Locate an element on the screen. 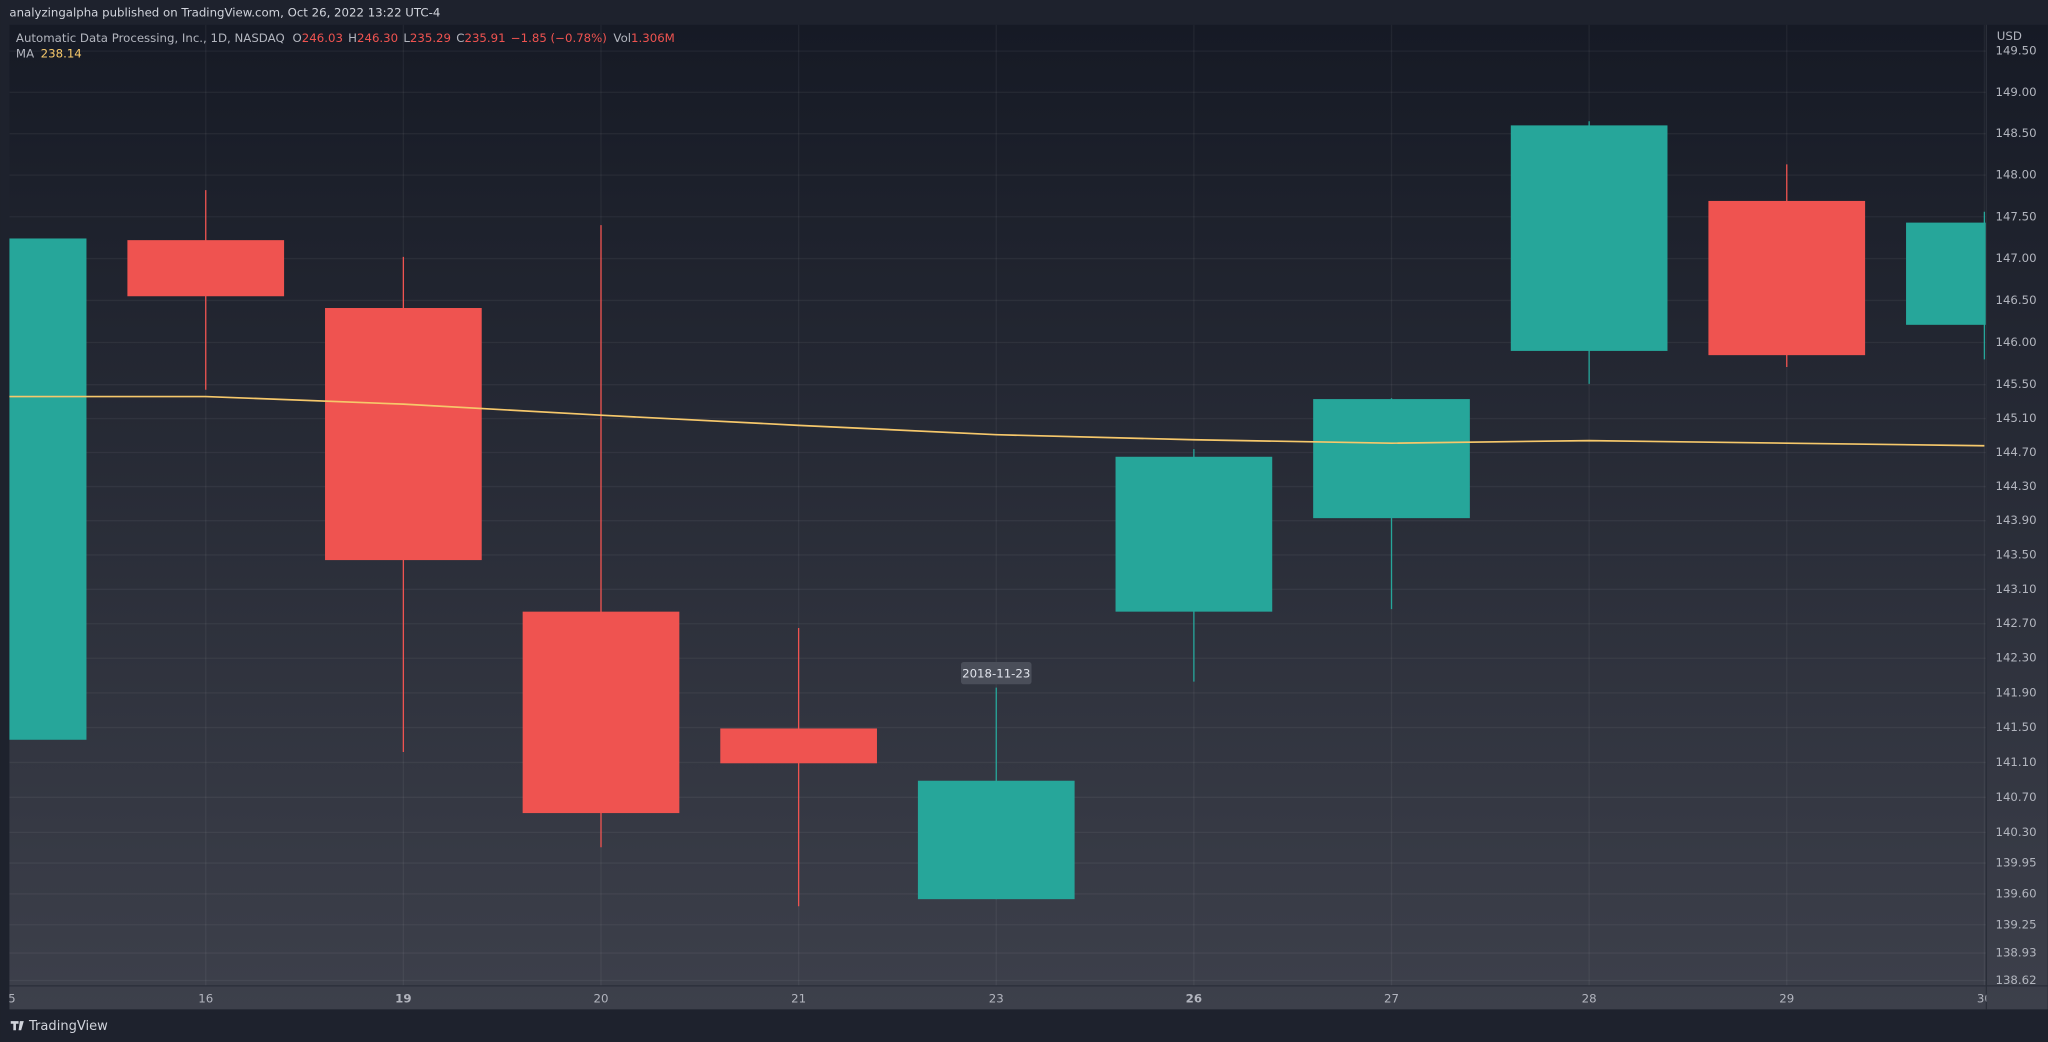 This screenshot has height=1042, width=2048. vol-value: 1.306M is located at coordinates (653, 37).